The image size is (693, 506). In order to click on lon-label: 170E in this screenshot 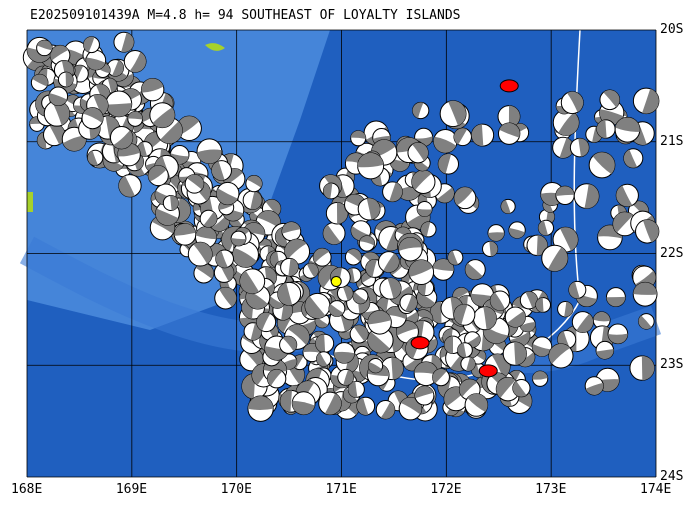, I will do `click(236, 489)`.